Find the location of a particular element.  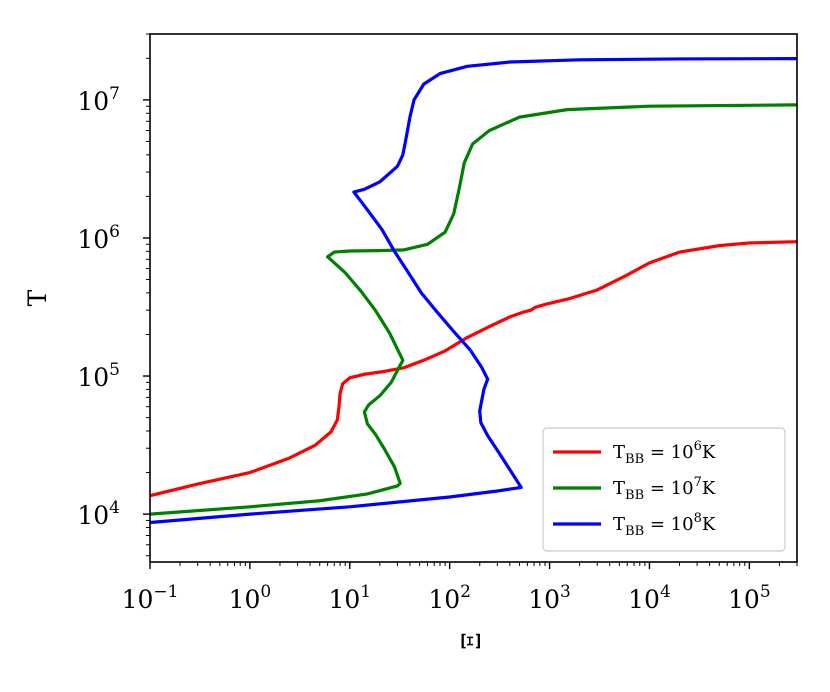

legend-entry-label: TBB = 108K is located at coordinates (664, 525).